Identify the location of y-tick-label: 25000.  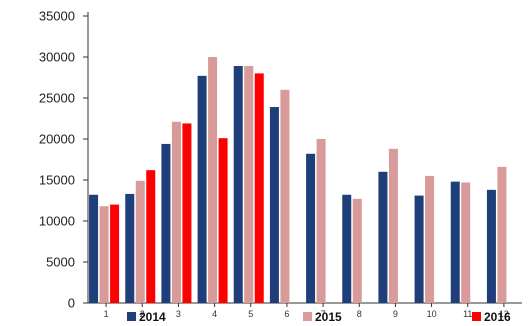
(57, 98).